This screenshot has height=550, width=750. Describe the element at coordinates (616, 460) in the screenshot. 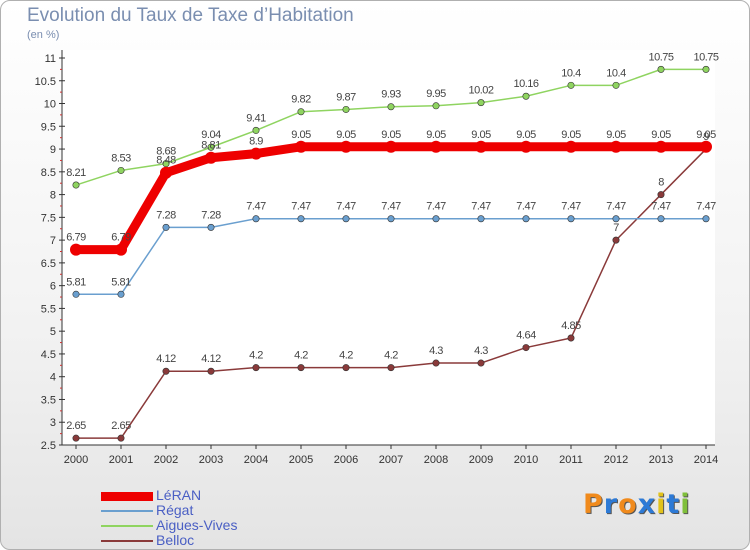

I see `x-tick-label: 2012` at that location.